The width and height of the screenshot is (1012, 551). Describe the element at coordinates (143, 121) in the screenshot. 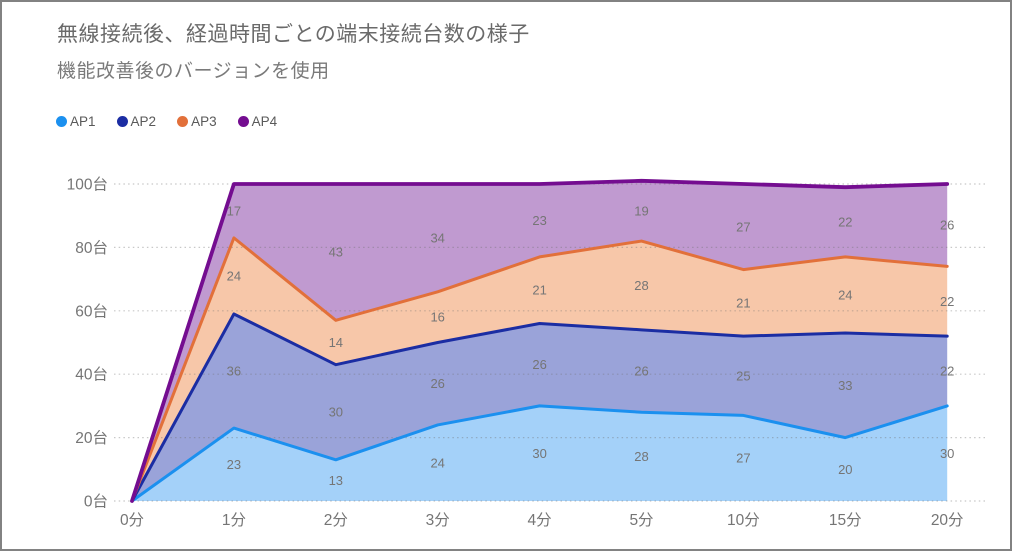

I see `legend-label-AP2: AP2` at that location.